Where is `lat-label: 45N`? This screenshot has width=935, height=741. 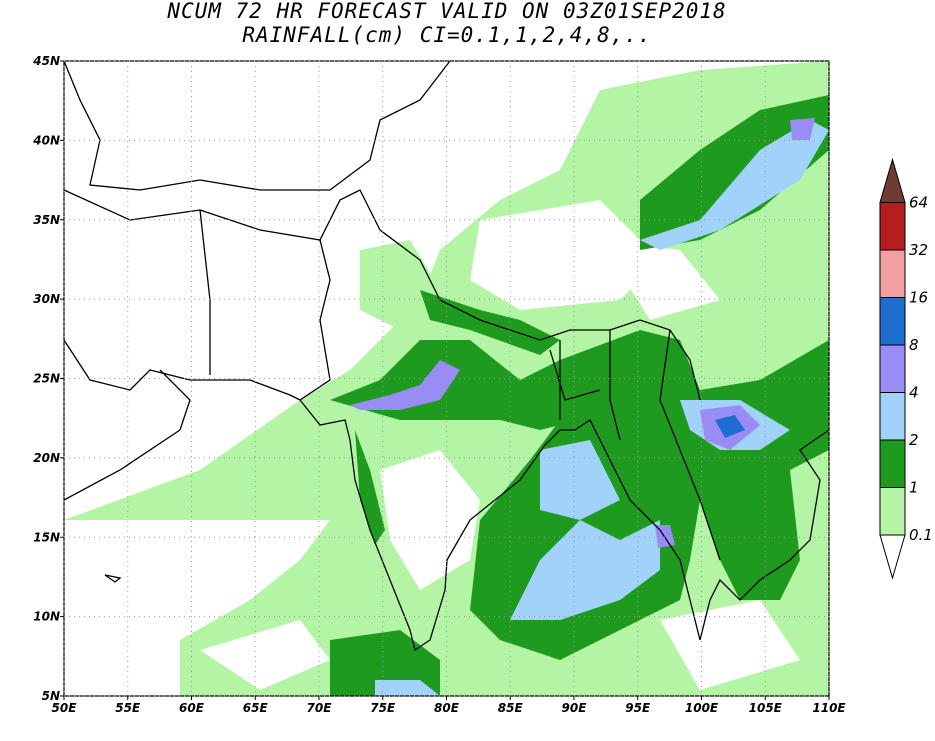 lat-label: 45N is located at coordinates (46, 61).